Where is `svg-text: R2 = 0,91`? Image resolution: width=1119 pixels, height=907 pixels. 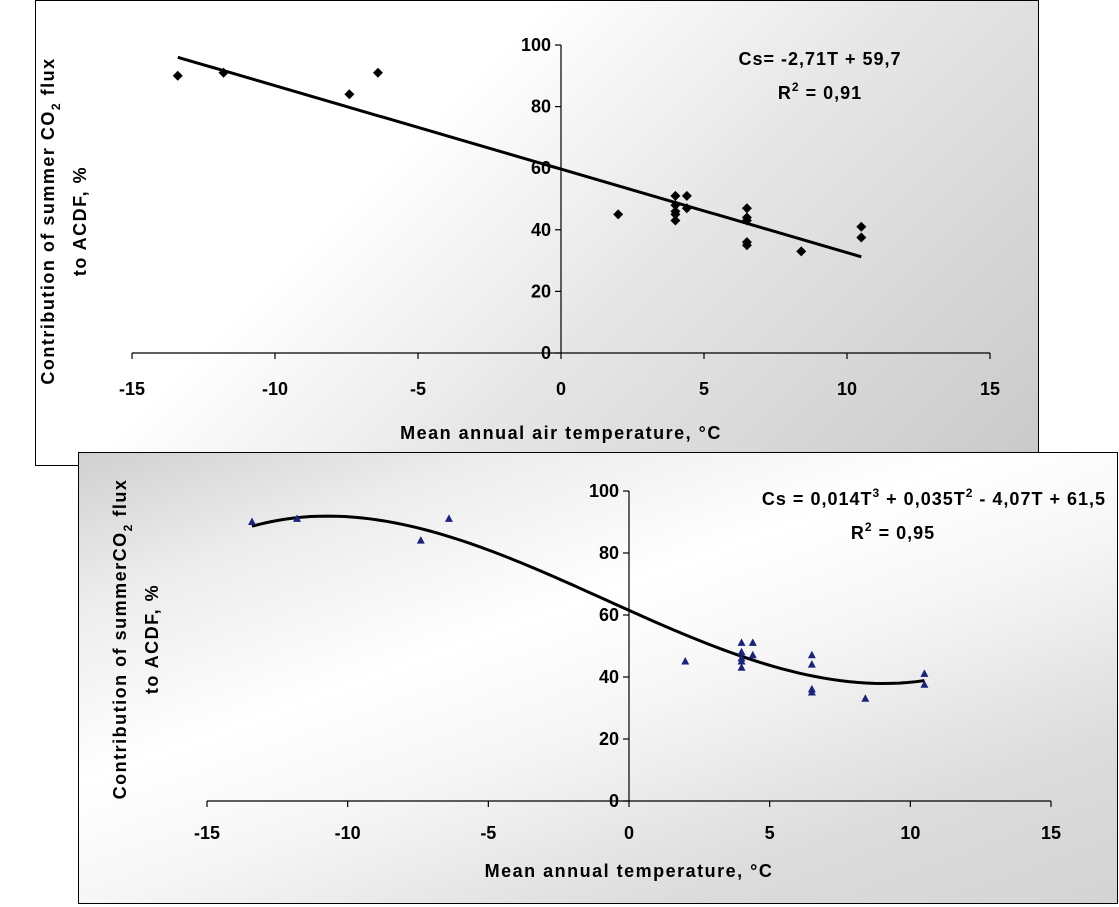 svg-text: R2 = 0,91 is located at coordinates (820, 91).